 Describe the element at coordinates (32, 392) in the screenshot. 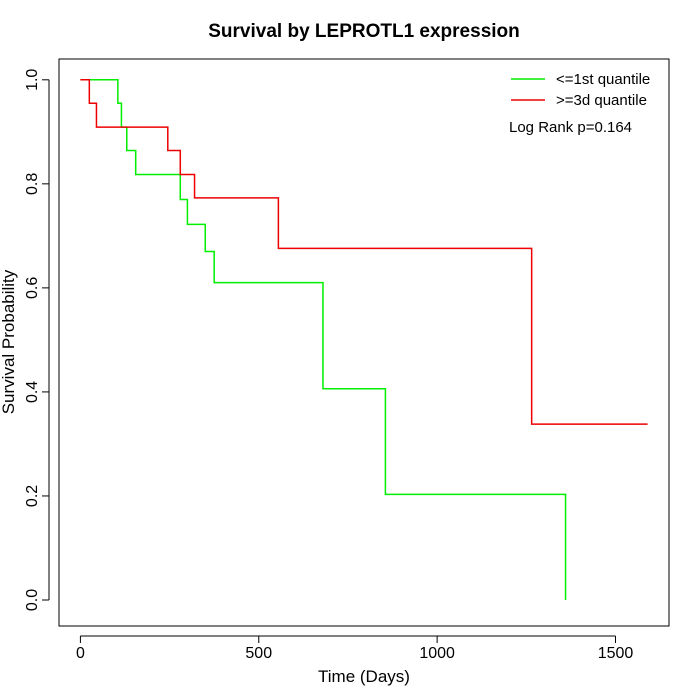

I see `y-tick-label: 0.4` at that location.